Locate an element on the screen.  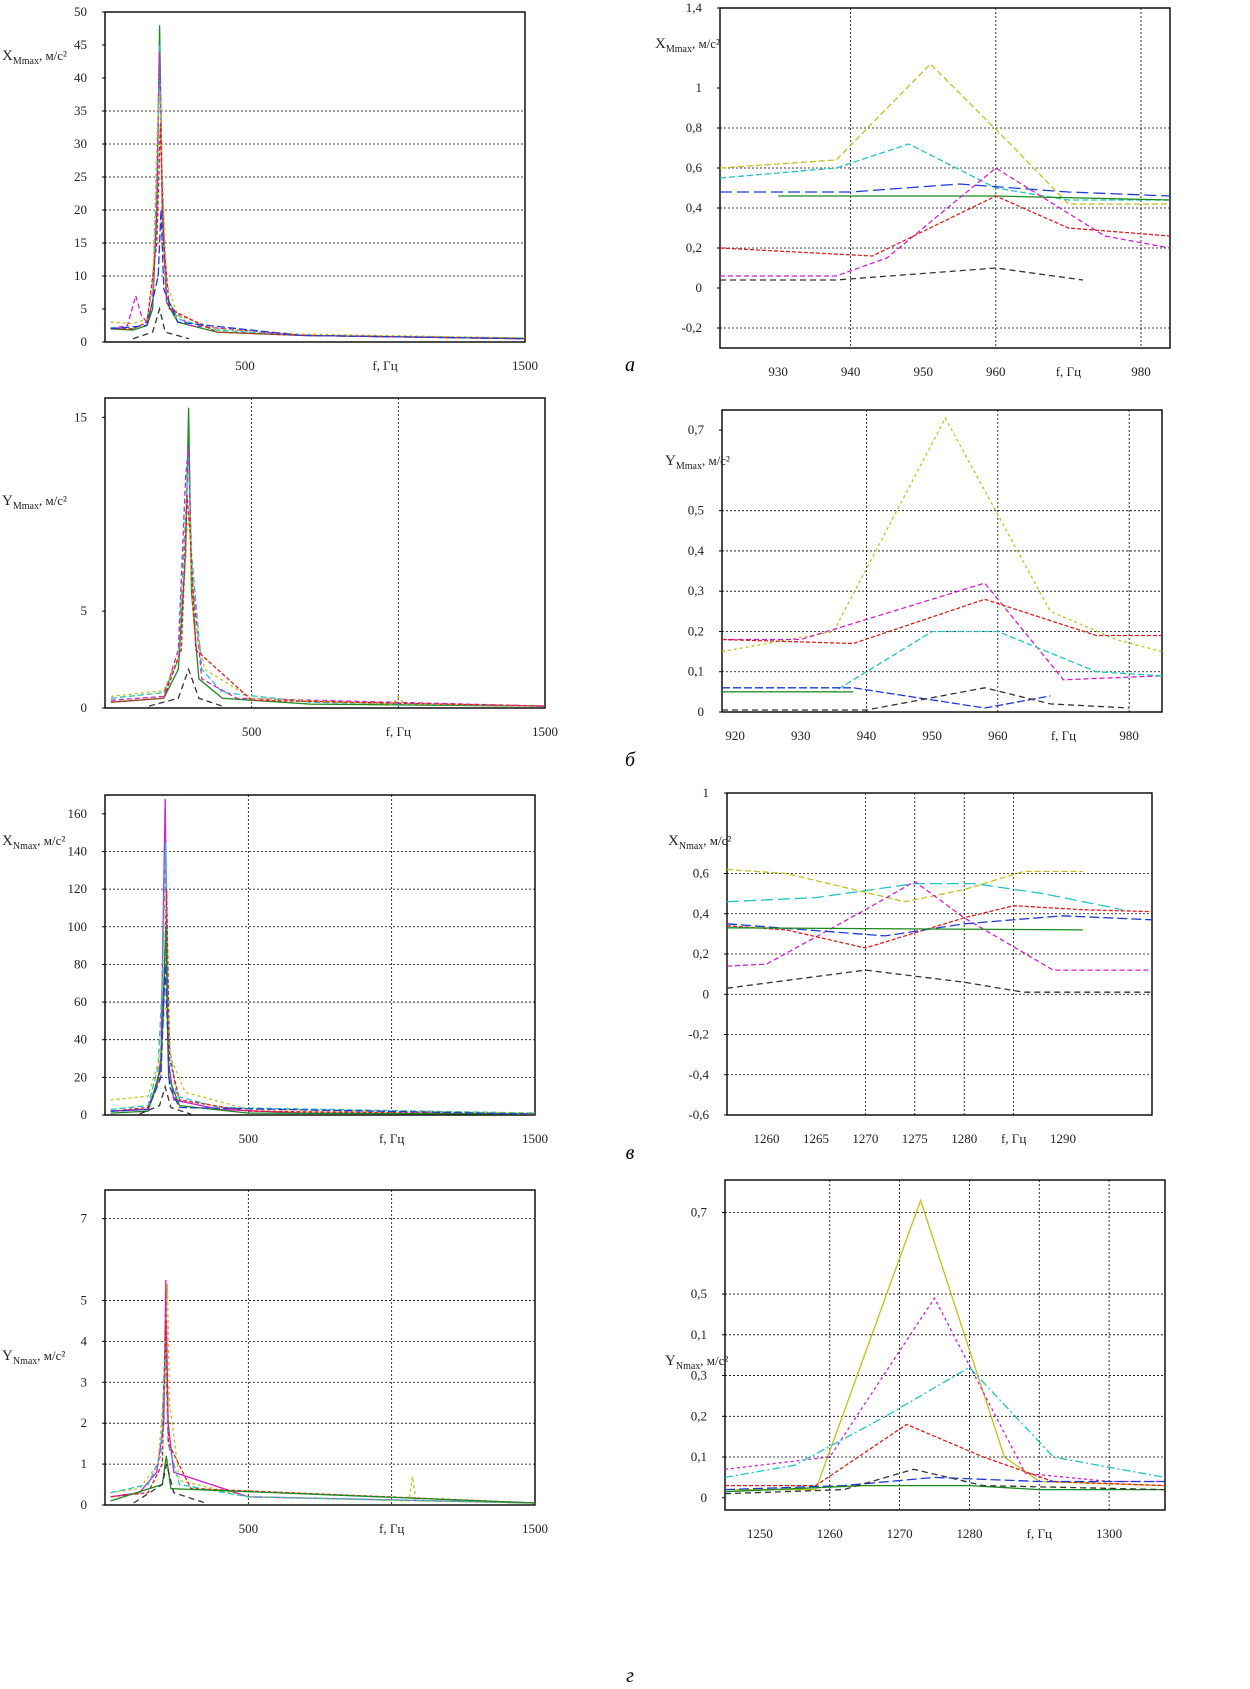
y-tick-label: 0,1 is located at coordinates (699, 1334).